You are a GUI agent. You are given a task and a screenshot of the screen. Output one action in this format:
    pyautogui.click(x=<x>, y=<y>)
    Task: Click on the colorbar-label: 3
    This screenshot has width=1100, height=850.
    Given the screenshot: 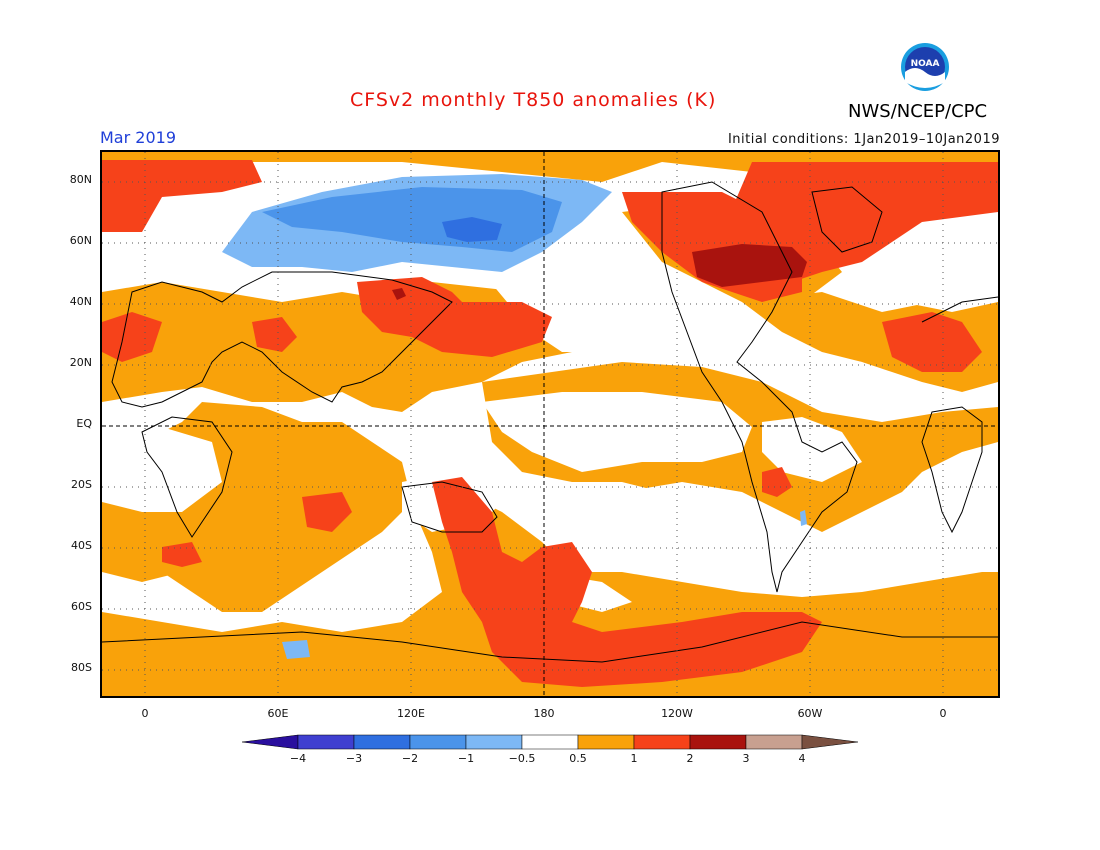 What is the action you would take?
    pyautogui.click(x=746, y=758)
    